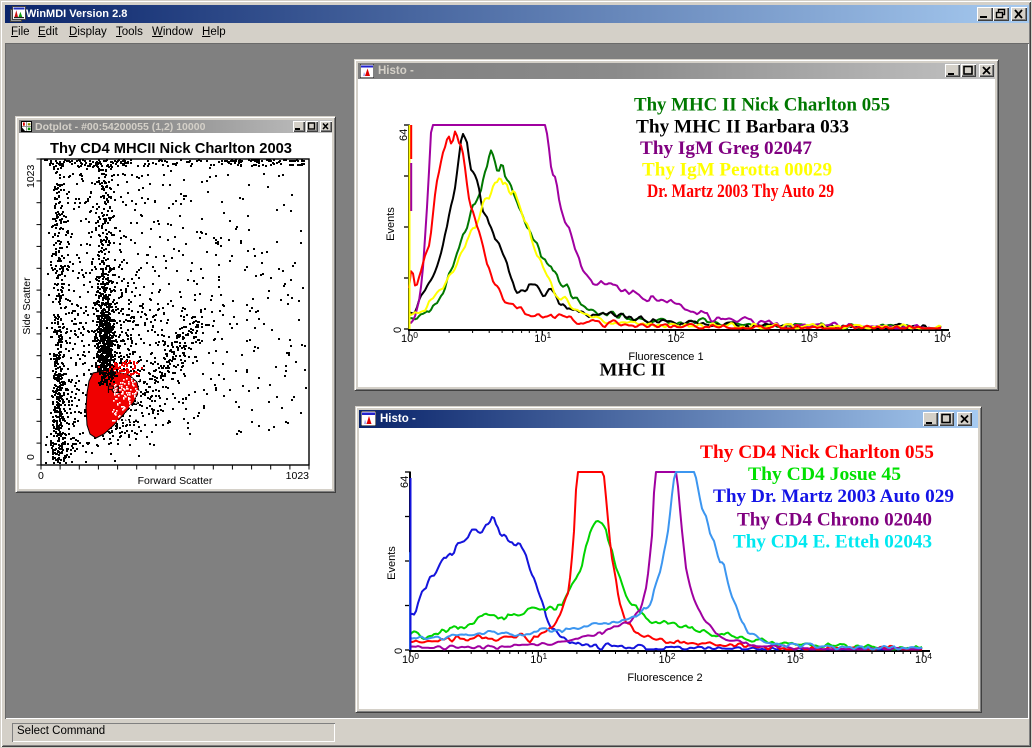 This screenshot has height=748, width=1032. I want to click on svg-text: Forward Scatter, so click(175, 481).